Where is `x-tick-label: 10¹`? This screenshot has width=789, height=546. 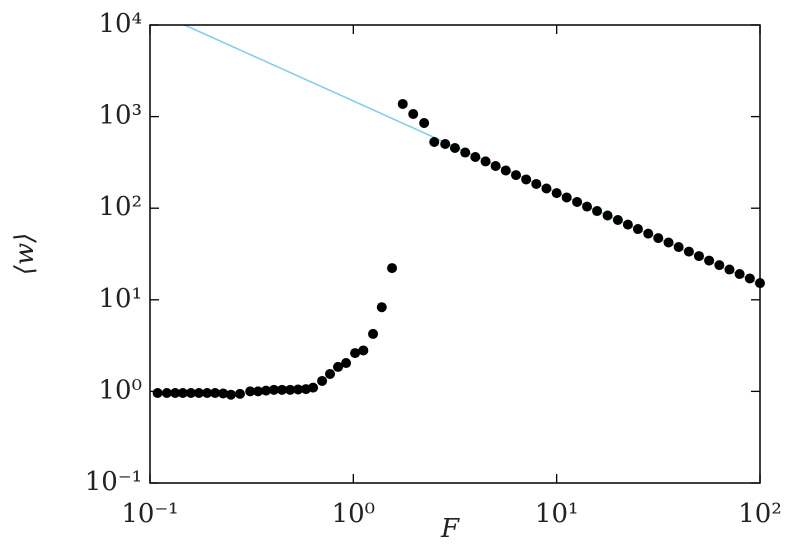
x-tick-label: 10¹ is located at coordinates (557, 514).